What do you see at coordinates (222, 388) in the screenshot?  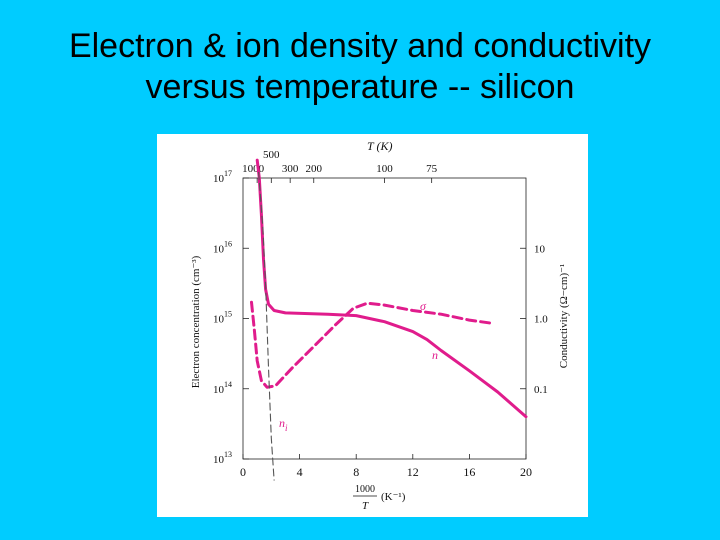 I see `y-tick-label: 1014` at bounding box center [222, 388].